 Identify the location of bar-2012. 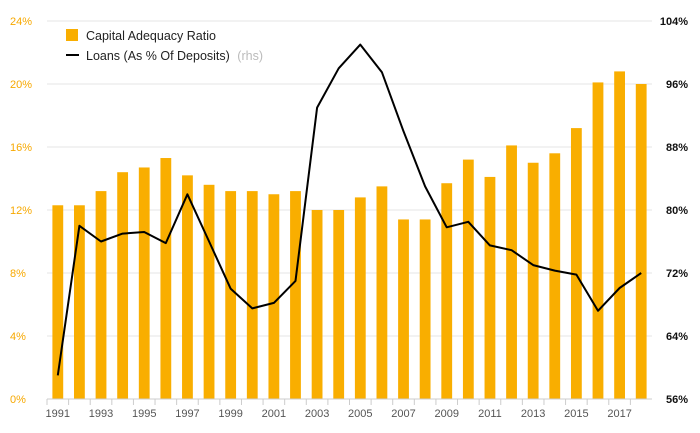
(511, 272).